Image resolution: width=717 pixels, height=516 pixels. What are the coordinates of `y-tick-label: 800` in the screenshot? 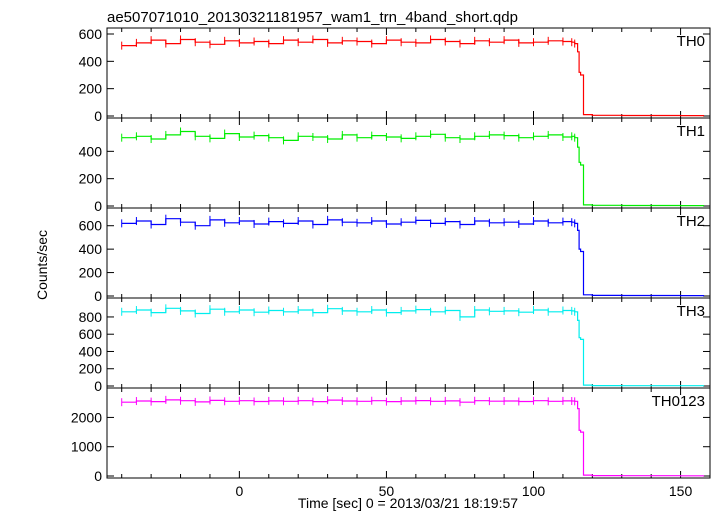 It's located at (91, 317).